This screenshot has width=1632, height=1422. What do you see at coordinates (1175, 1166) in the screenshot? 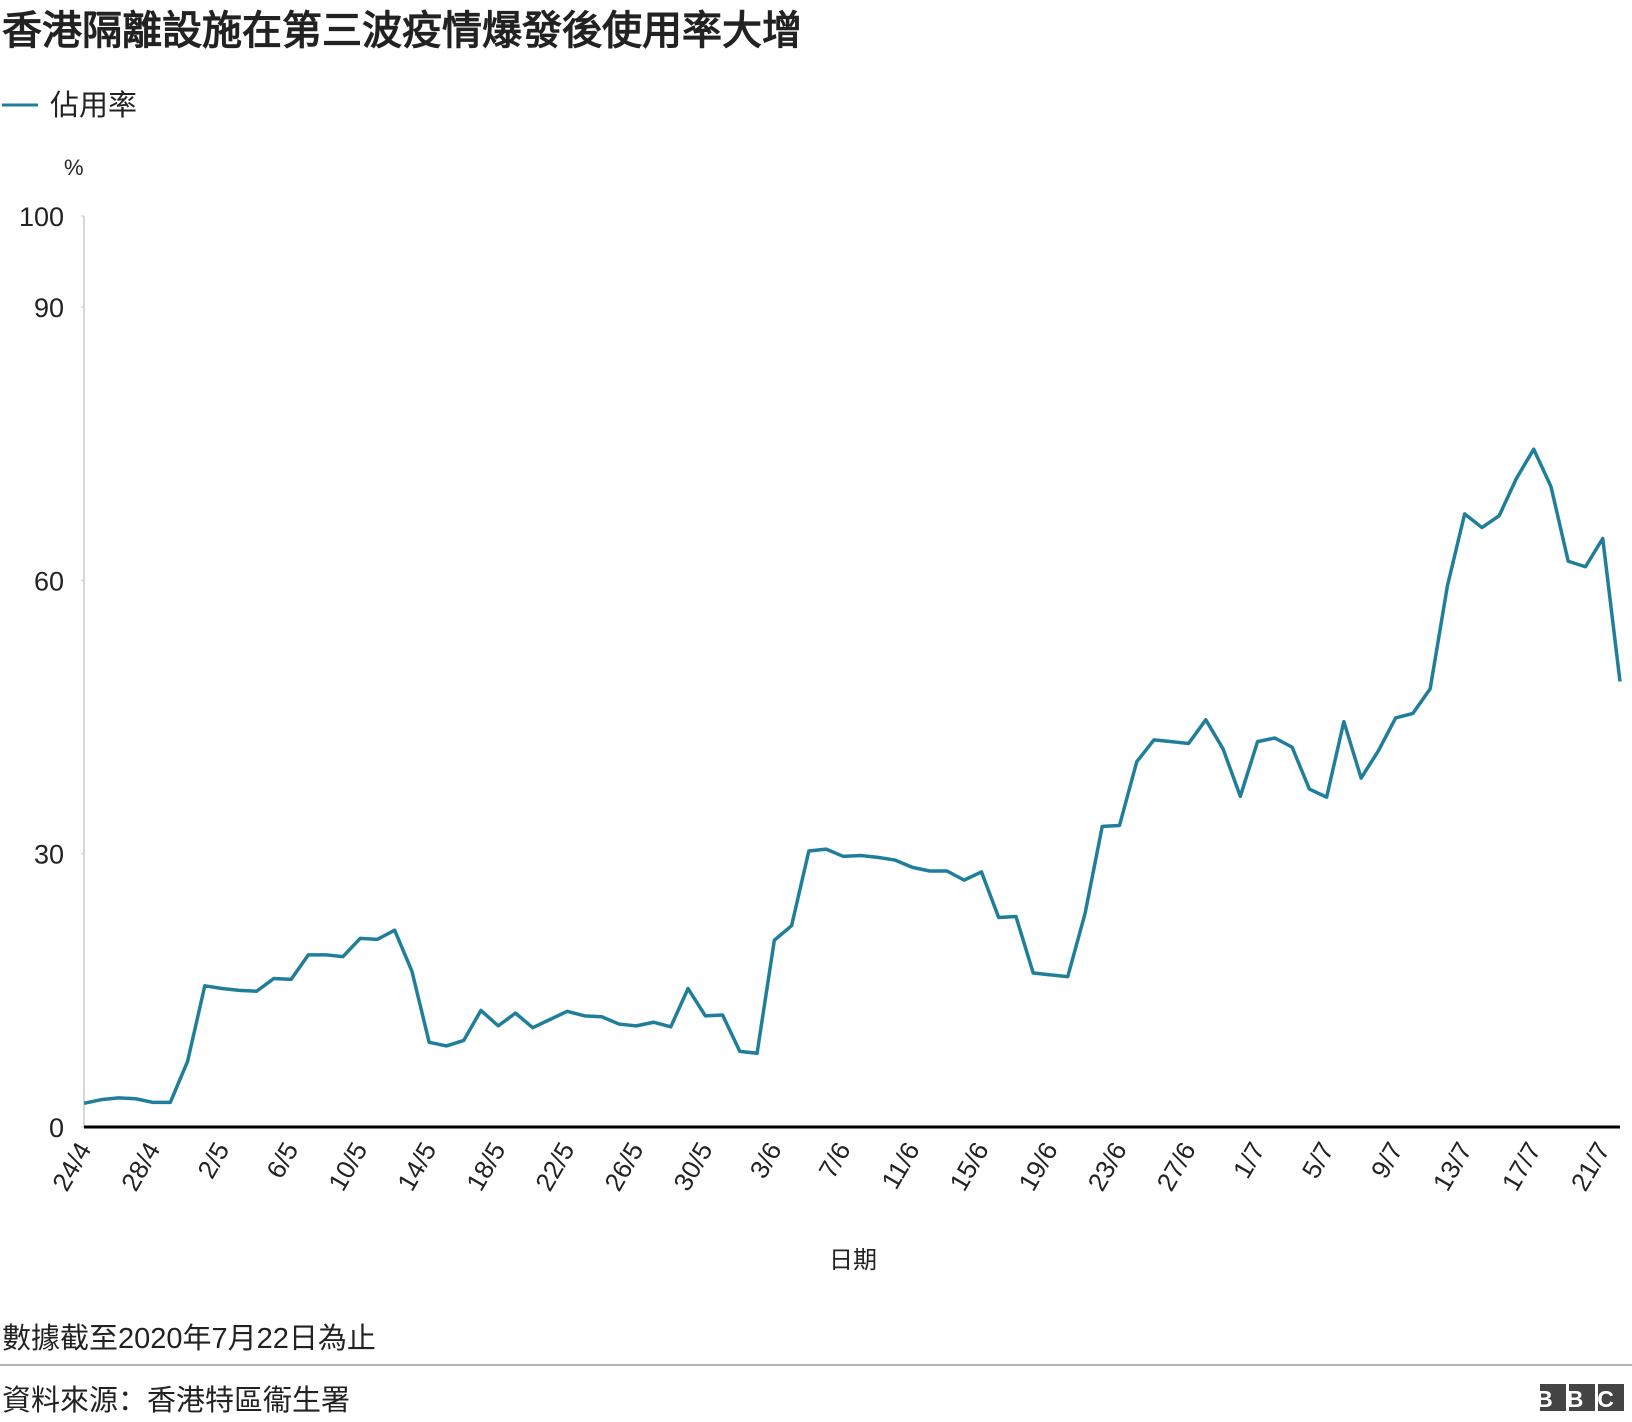
I see `x-tick-label: 27/6` at bounding box center [1175, 1166].